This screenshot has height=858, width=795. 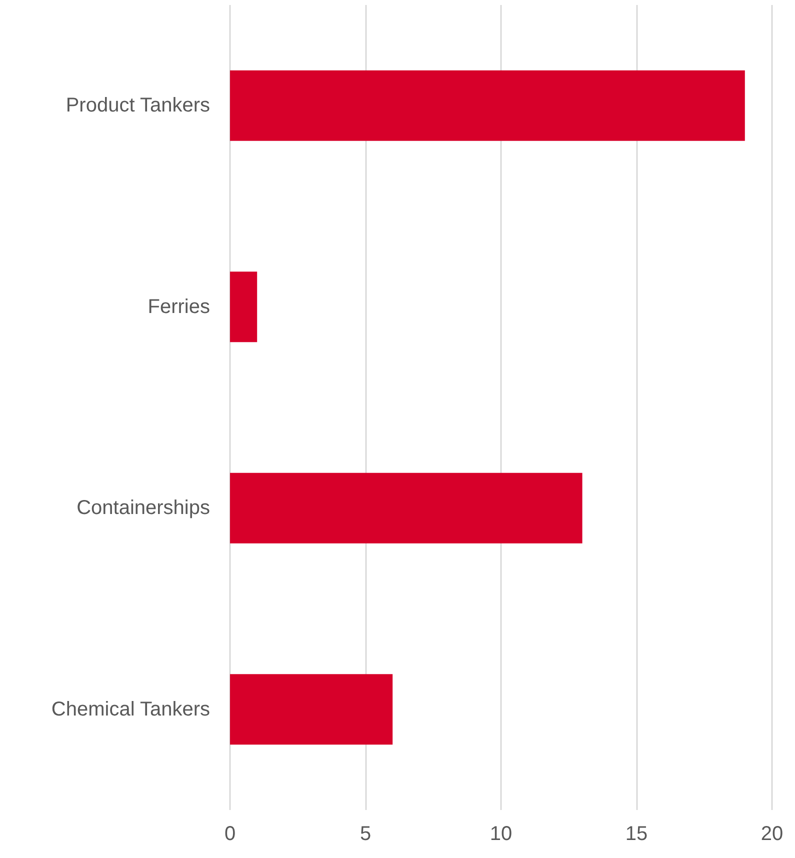 I want to click on x-tick-label: 5, so click(x=366, y=834).